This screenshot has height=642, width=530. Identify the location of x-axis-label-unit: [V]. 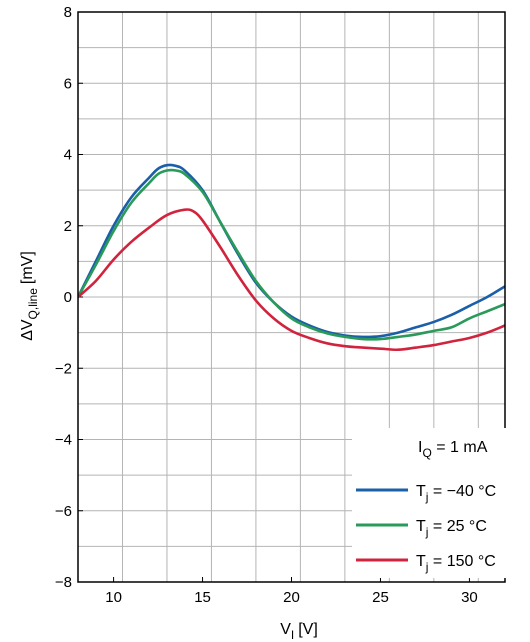
(308, 629).